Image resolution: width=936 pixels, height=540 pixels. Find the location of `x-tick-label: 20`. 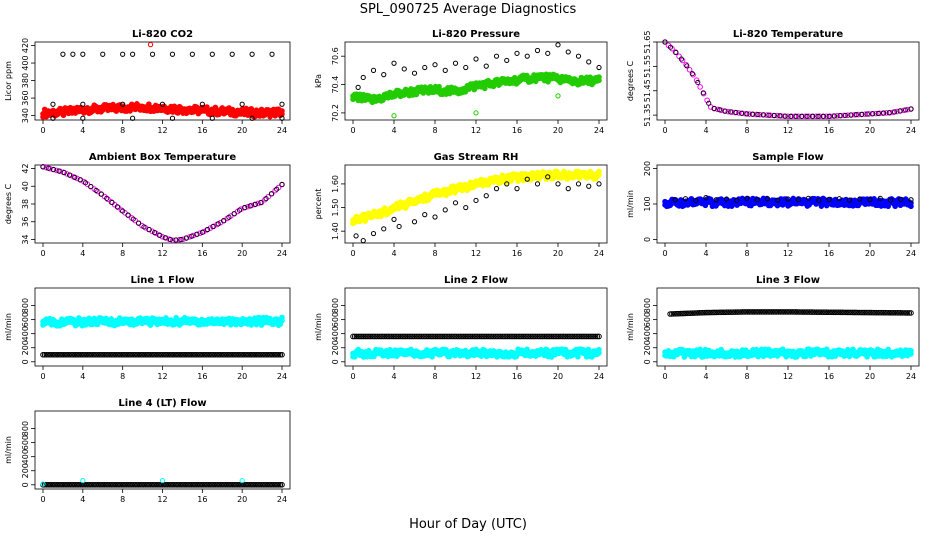

x-tick-label: 20 is located at coordinates (242, 253).